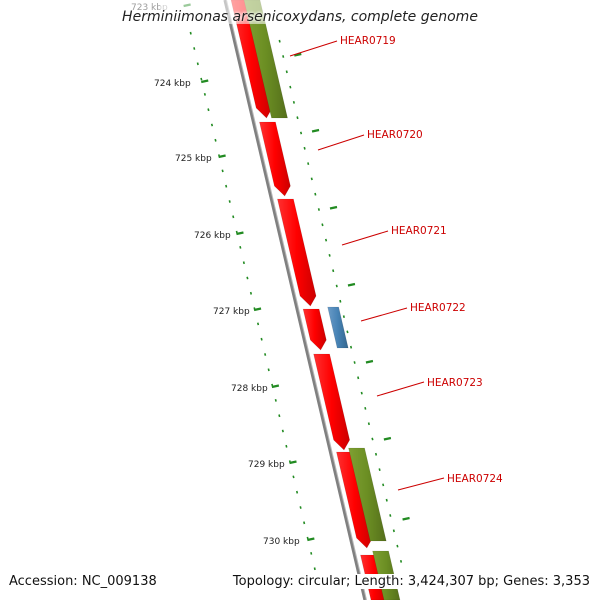  Describe the element at coordinates (419, 231) in the screenshot. I see `gene-label: HEAR0721` at that location.